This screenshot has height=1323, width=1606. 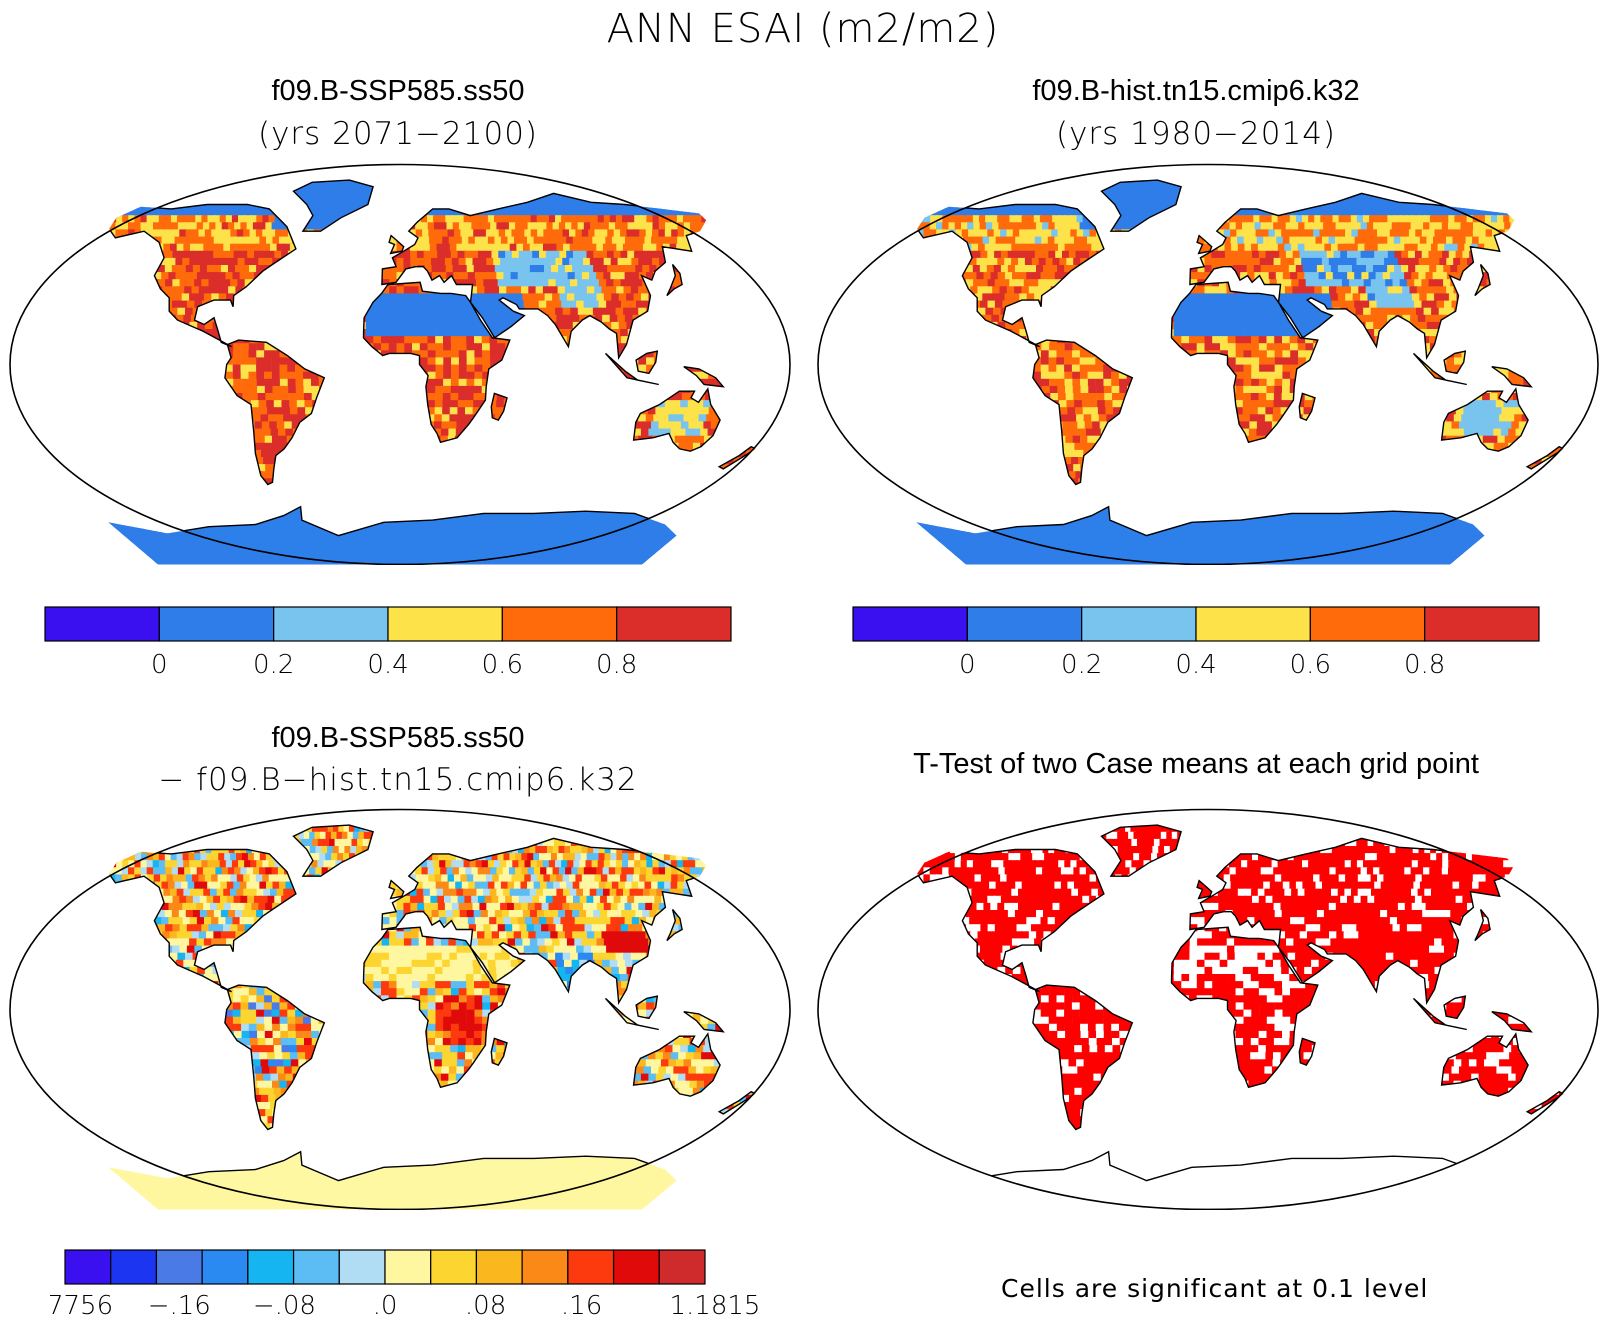 I want to click on panel-title-bottom-left: f09.B-SSP585.ss50, so click(x=398, y=738).